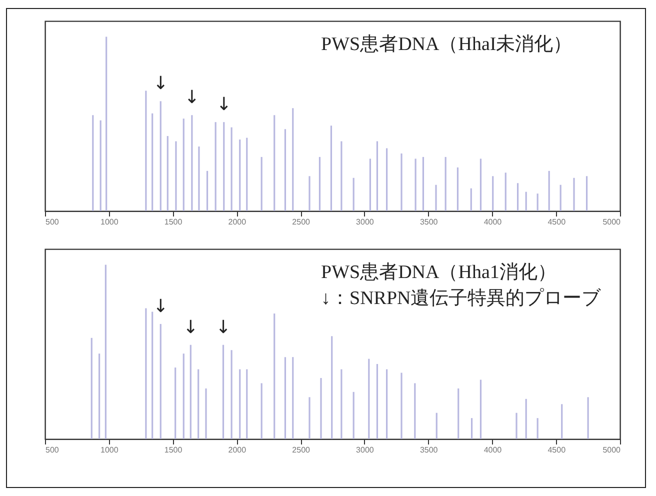 The height and width of the screenshot is (496, 656). What do you see at coordinates (446, 44) in the screenshot?
I see `annotation: PWS患者DNA（HhaI未消化）` at bounding box center [446, 44].